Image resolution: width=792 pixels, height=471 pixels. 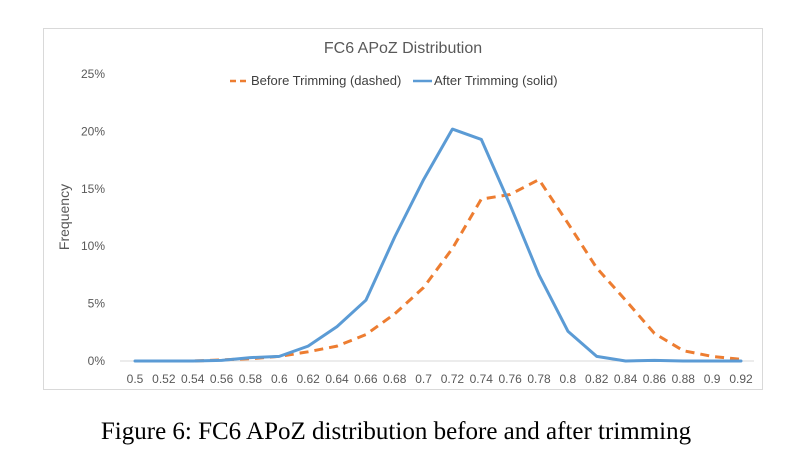 What do you see at coordinates (496, 80) in the screenshot?
I see `legend-label-after: After Trimming (solid)` at bounding box center [496, 80].